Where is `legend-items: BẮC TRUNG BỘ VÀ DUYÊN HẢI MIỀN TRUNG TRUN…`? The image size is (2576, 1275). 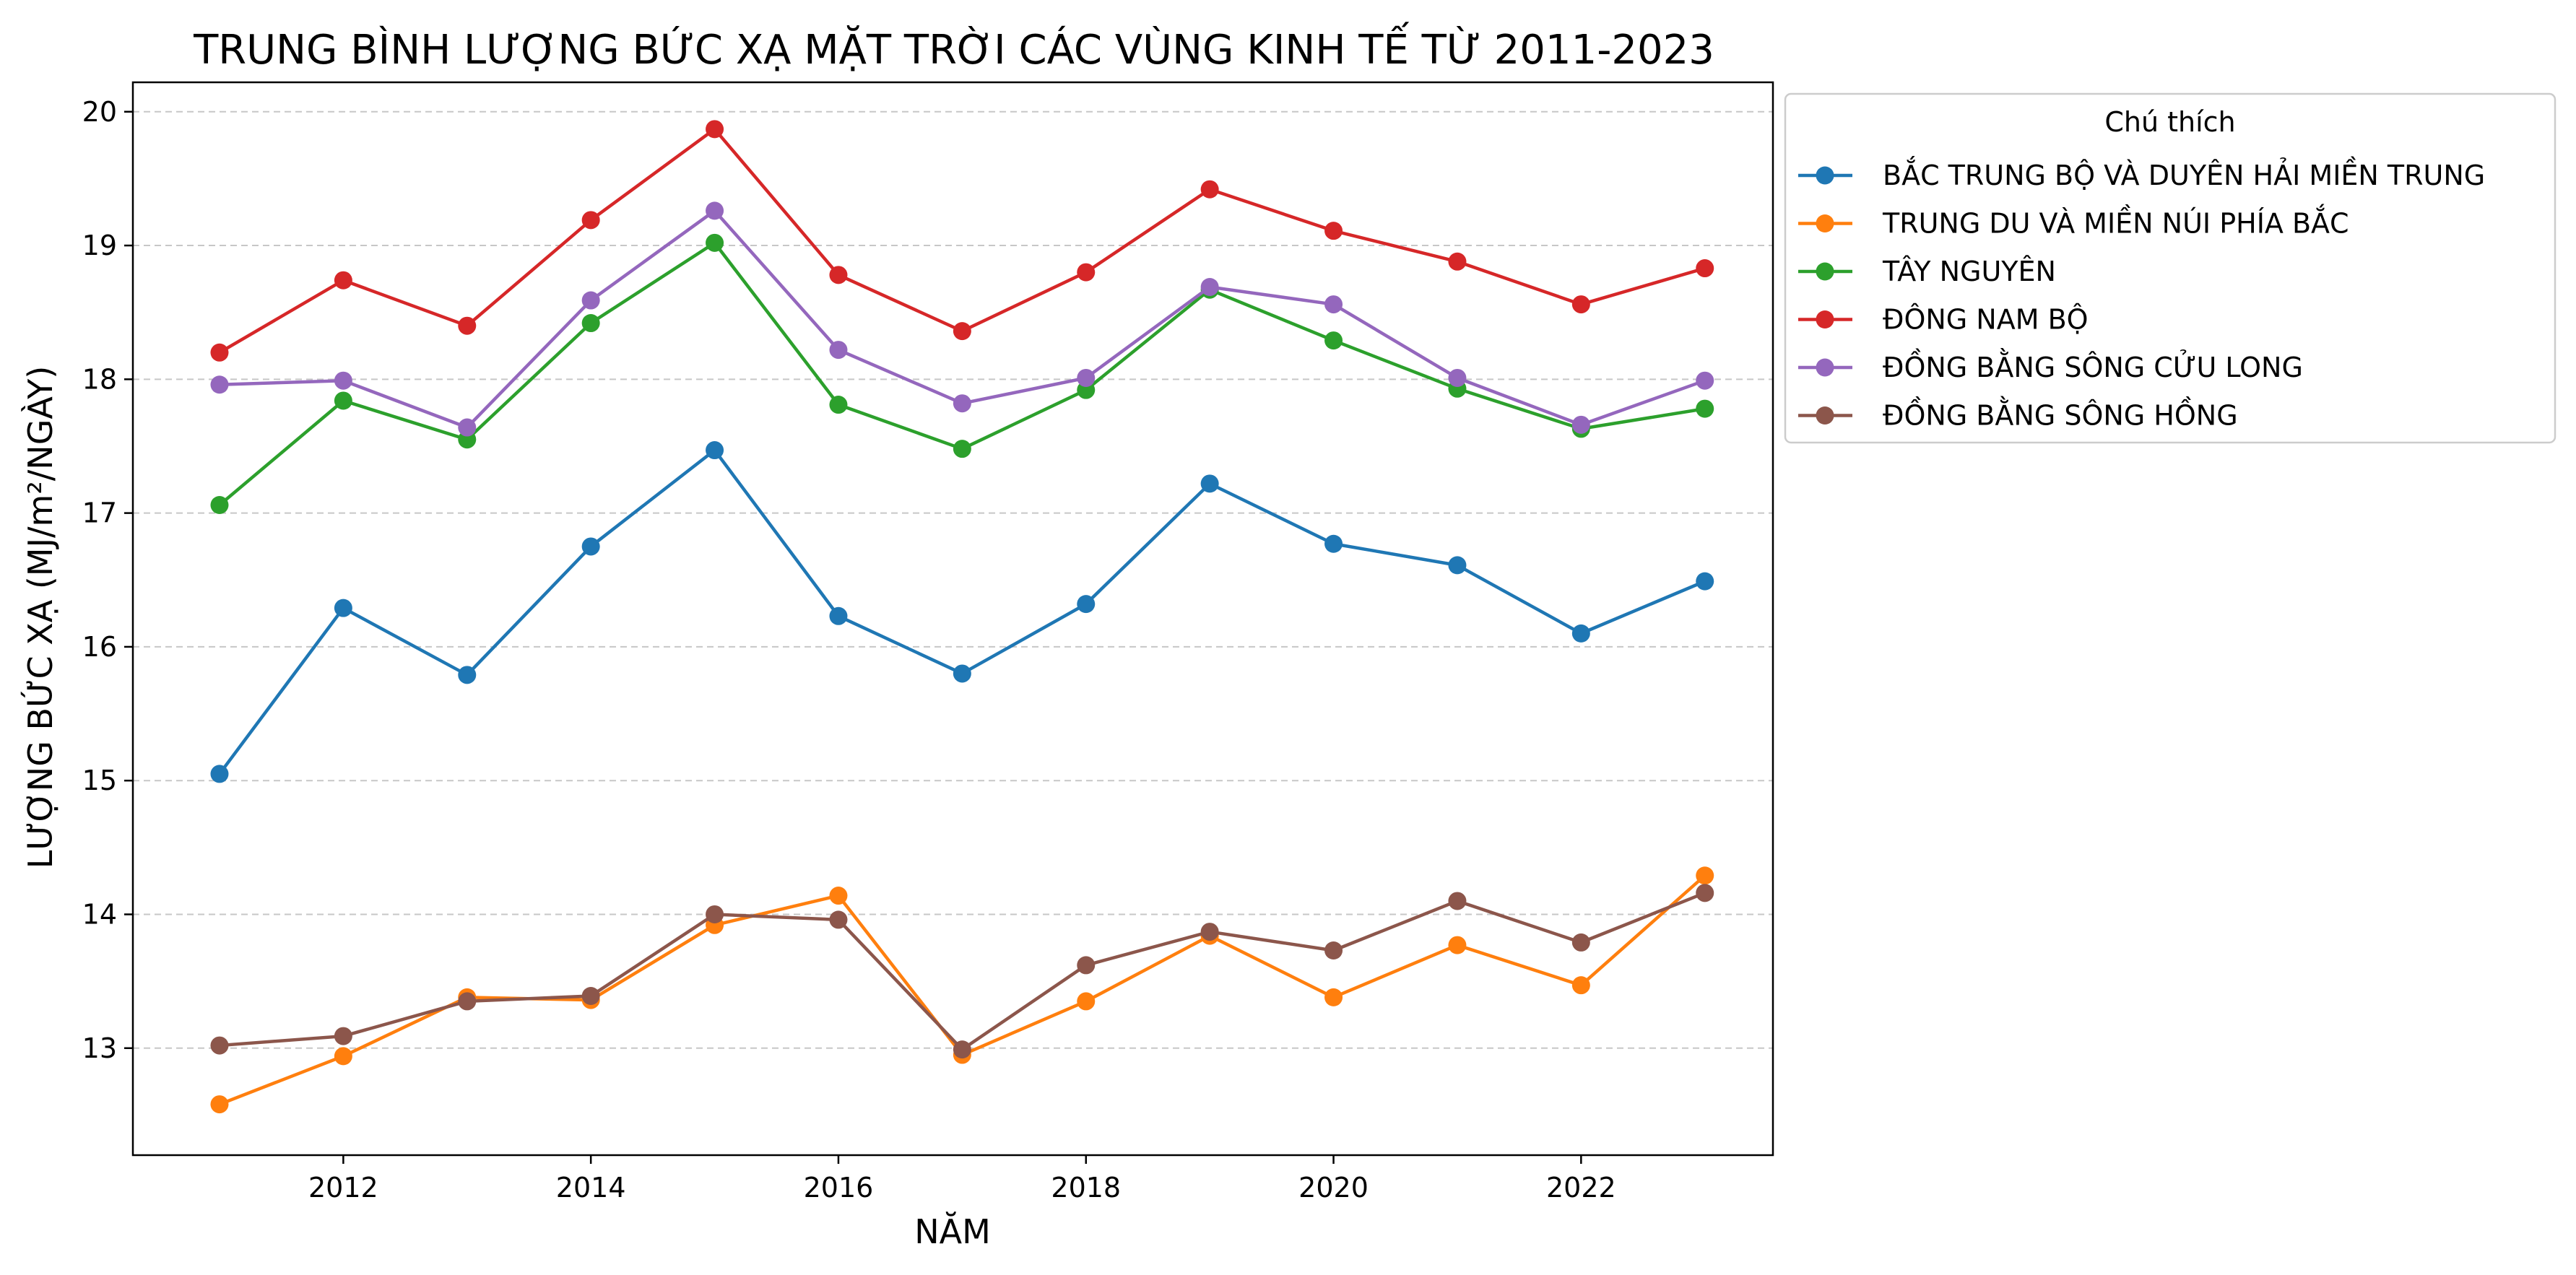
legend-items: BẮC TRUNG BỘ VÀ DUYÊN HẢI MIỀN TRUNG TRUN… is located at coordinates (2141, 294).